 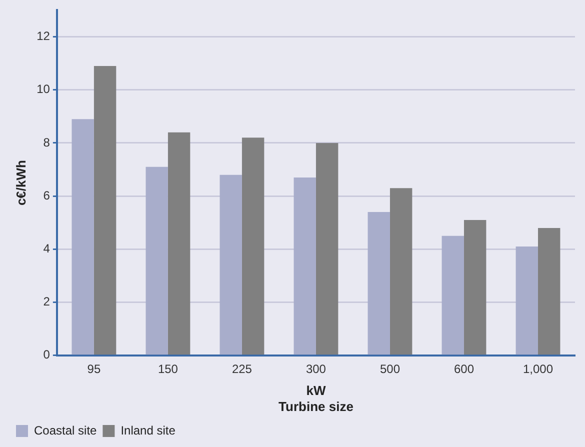 What do you see at coordinates (43, 89) in the screenshot?
I see `y-tick-label: 10` at bounding box center [43, 89].